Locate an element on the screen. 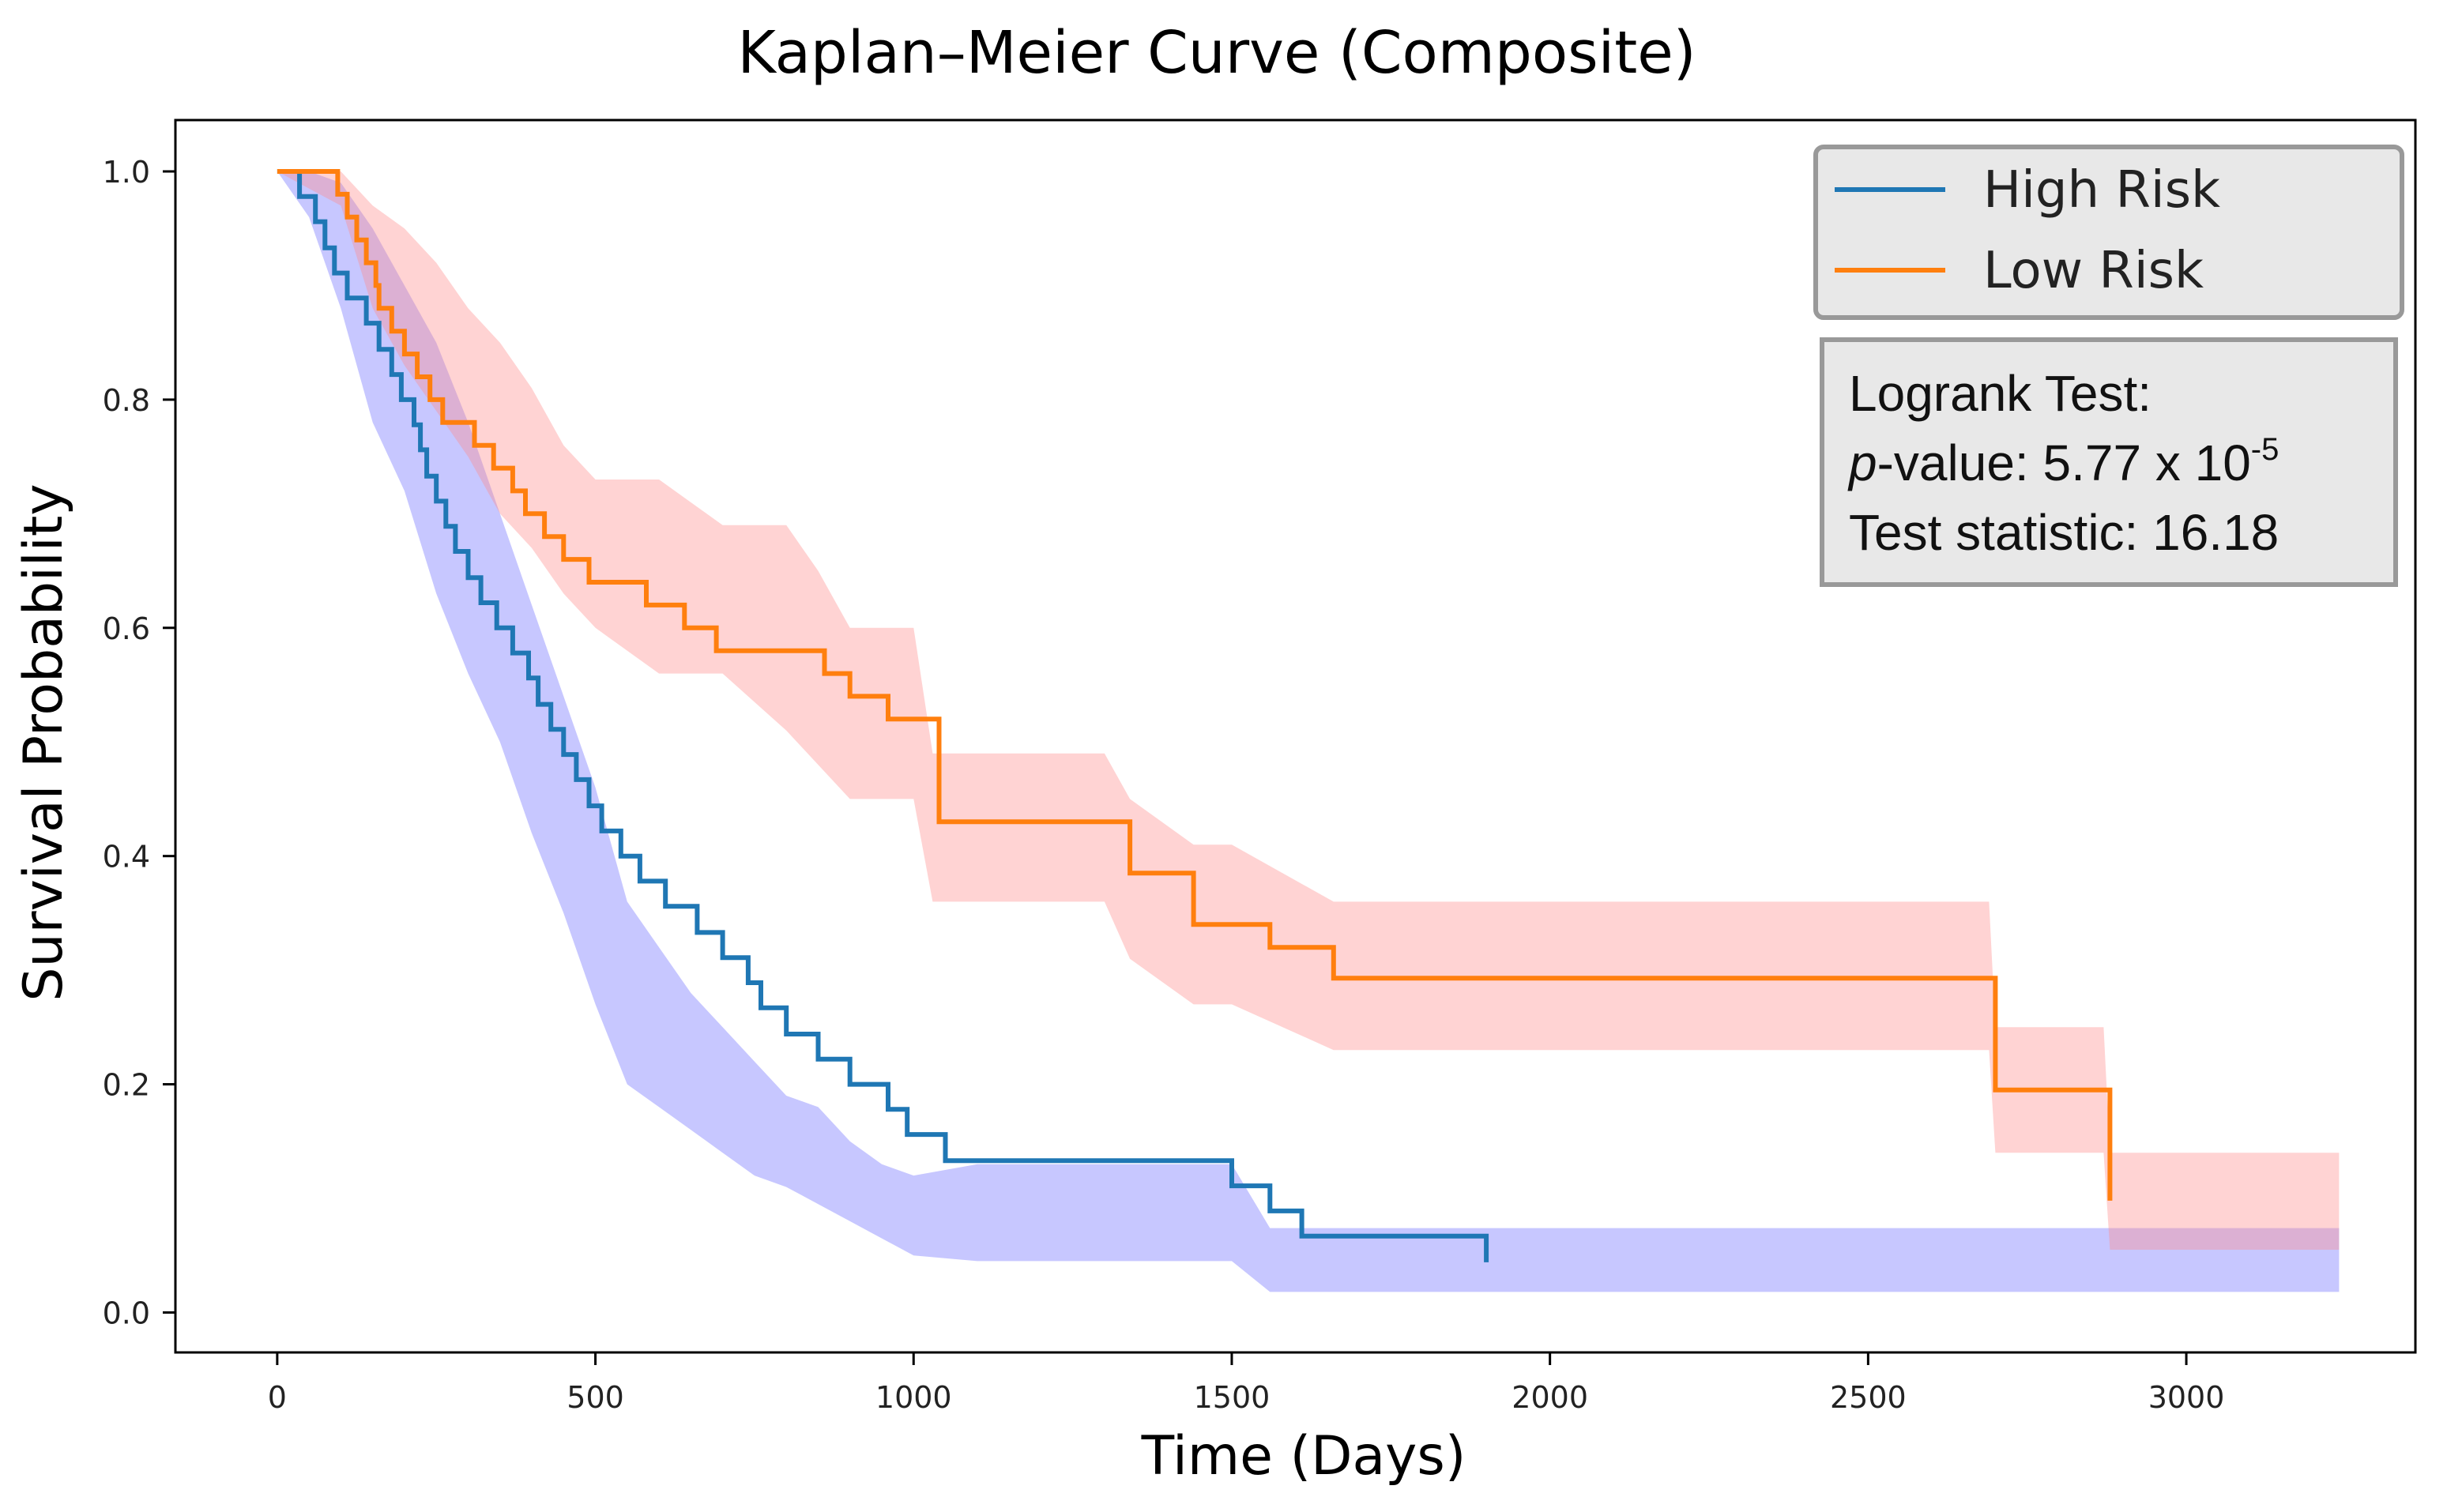 Image resolution: width=2447 pixels, height=1512 pixels. x-tick-label: 1500 is located at coordinates (1232, 1397).